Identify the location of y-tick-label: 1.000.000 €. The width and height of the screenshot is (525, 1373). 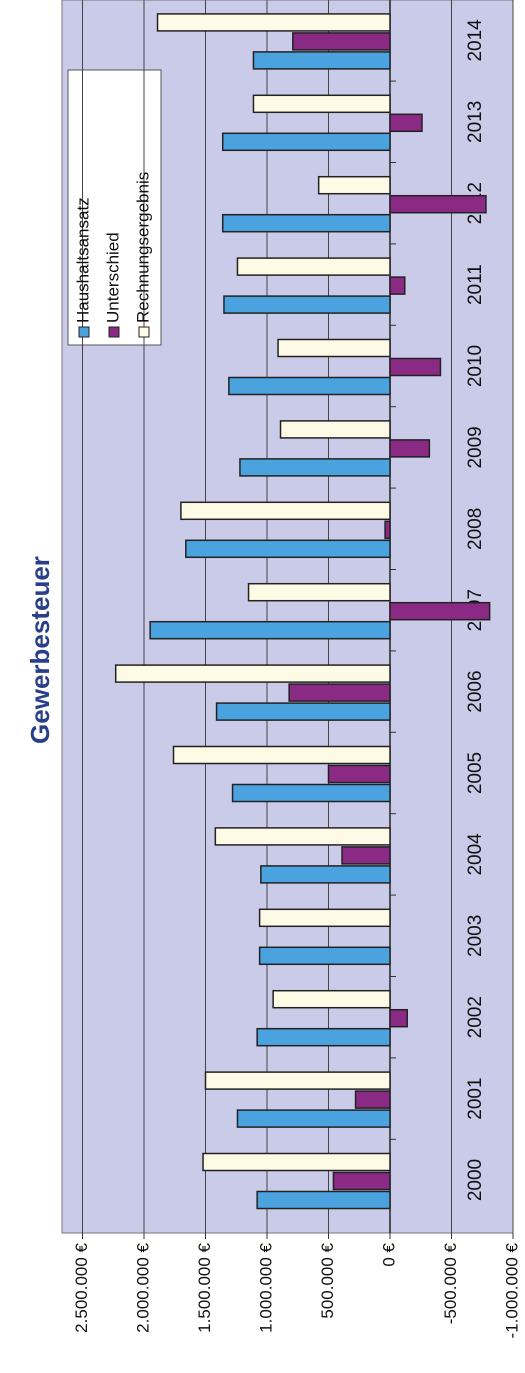
(265, 1287).